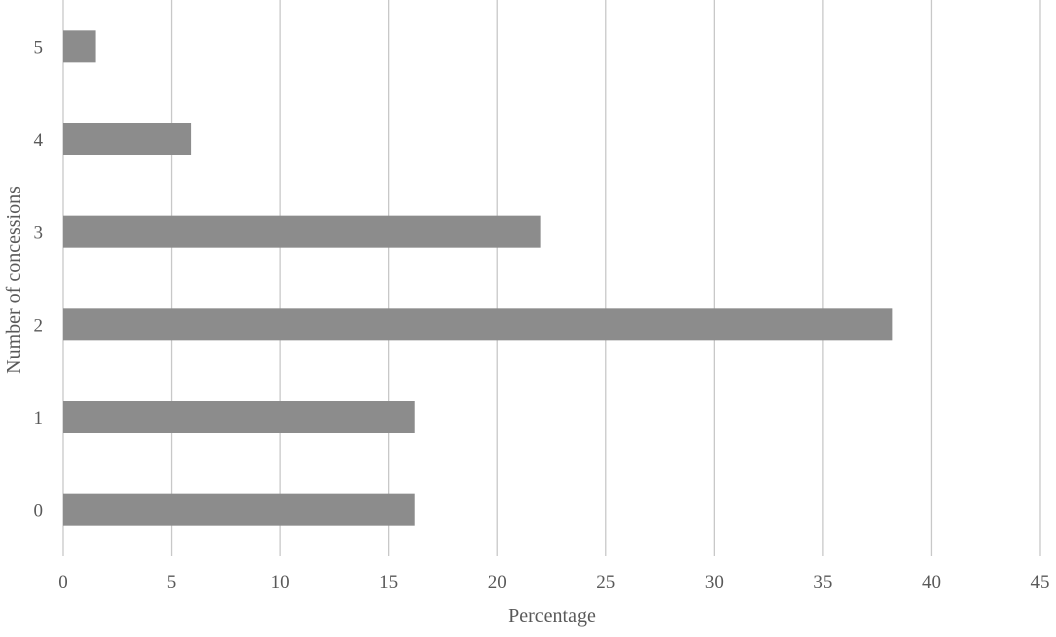 The width and height of the screenshot is (1056, 637). I want to click on y-tick-label: 1, so click(39, 418).